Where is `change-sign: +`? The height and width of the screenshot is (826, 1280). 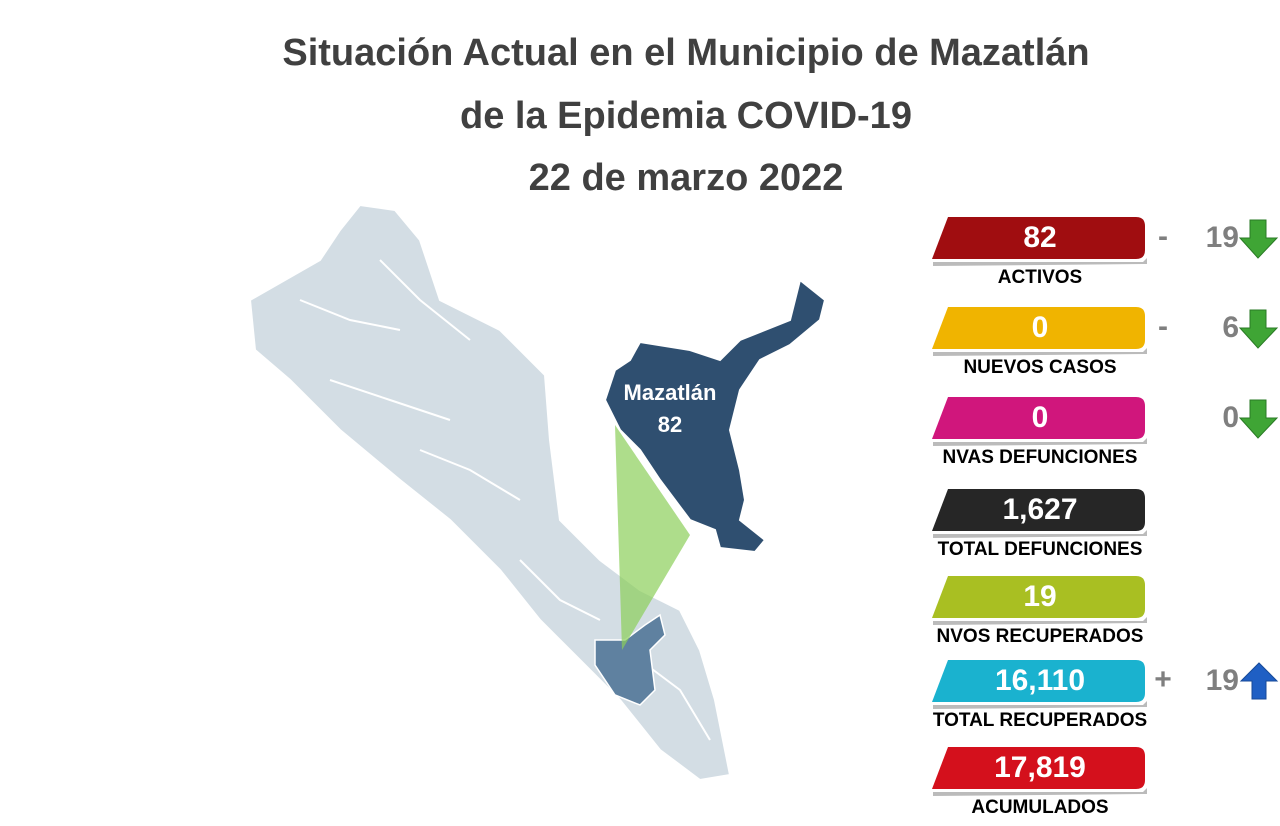 change-sign: + is located at coordinates (1163, 679).